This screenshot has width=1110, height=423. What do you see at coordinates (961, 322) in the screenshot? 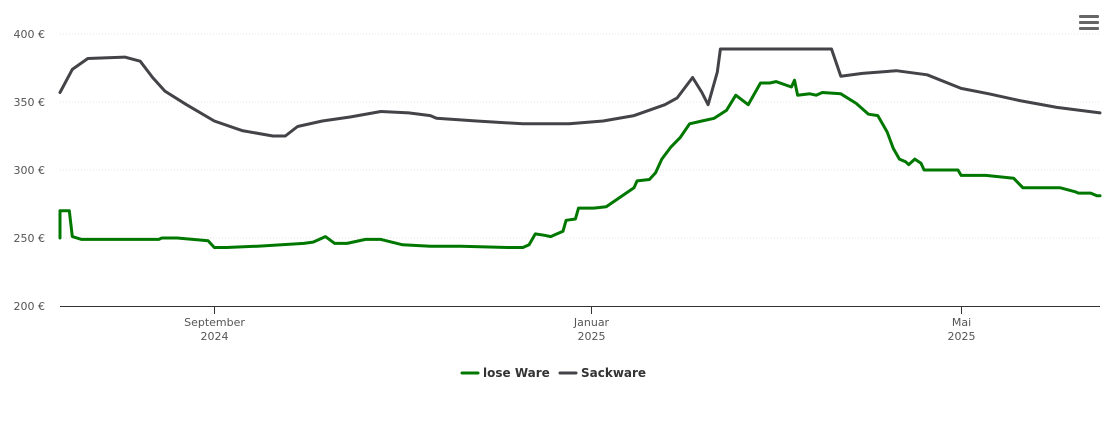
I see `x-tick-label-month: Mai` at bounding box center [961, 322].